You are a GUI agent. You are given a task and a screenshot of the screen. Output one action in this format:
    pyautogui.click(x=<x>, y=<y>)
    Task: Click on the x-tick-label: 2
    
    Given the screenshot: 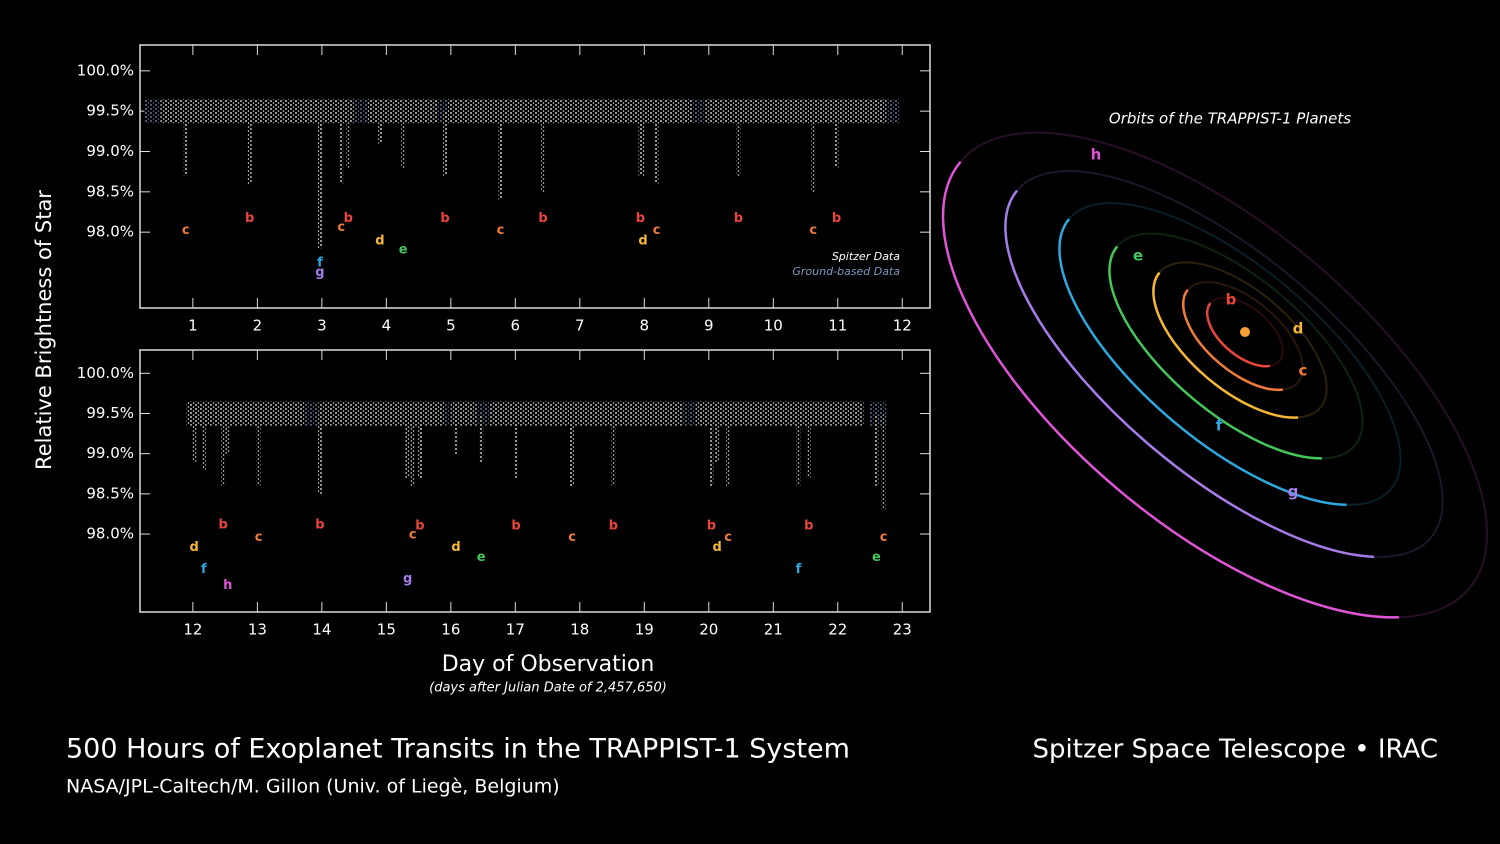 What is the action you would take?
    pyautogui.click(x=258, y=326)
    